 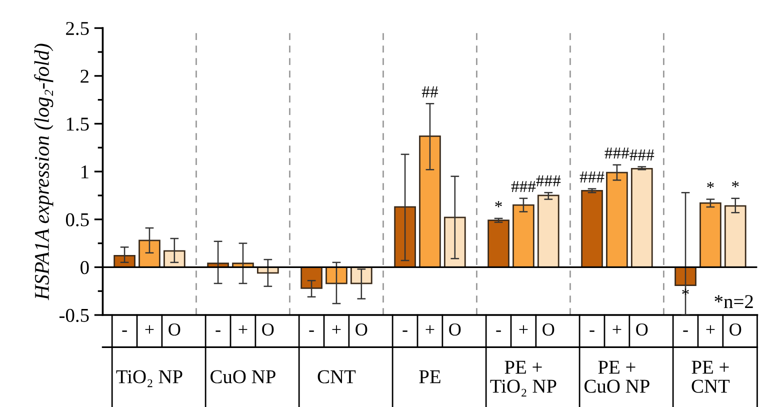 What do you see at coordinates (337, 377) in the screenshot?
I see `x-tick-label: CNT` at bounding box center [337, 377].